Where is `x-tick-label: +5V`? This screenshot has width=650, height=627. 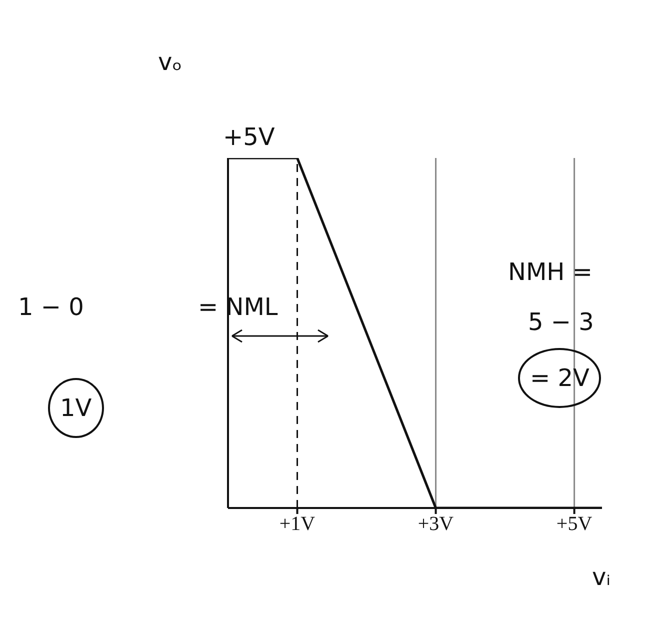
x-tick-label: +5V is located at coordinates (574, 524).